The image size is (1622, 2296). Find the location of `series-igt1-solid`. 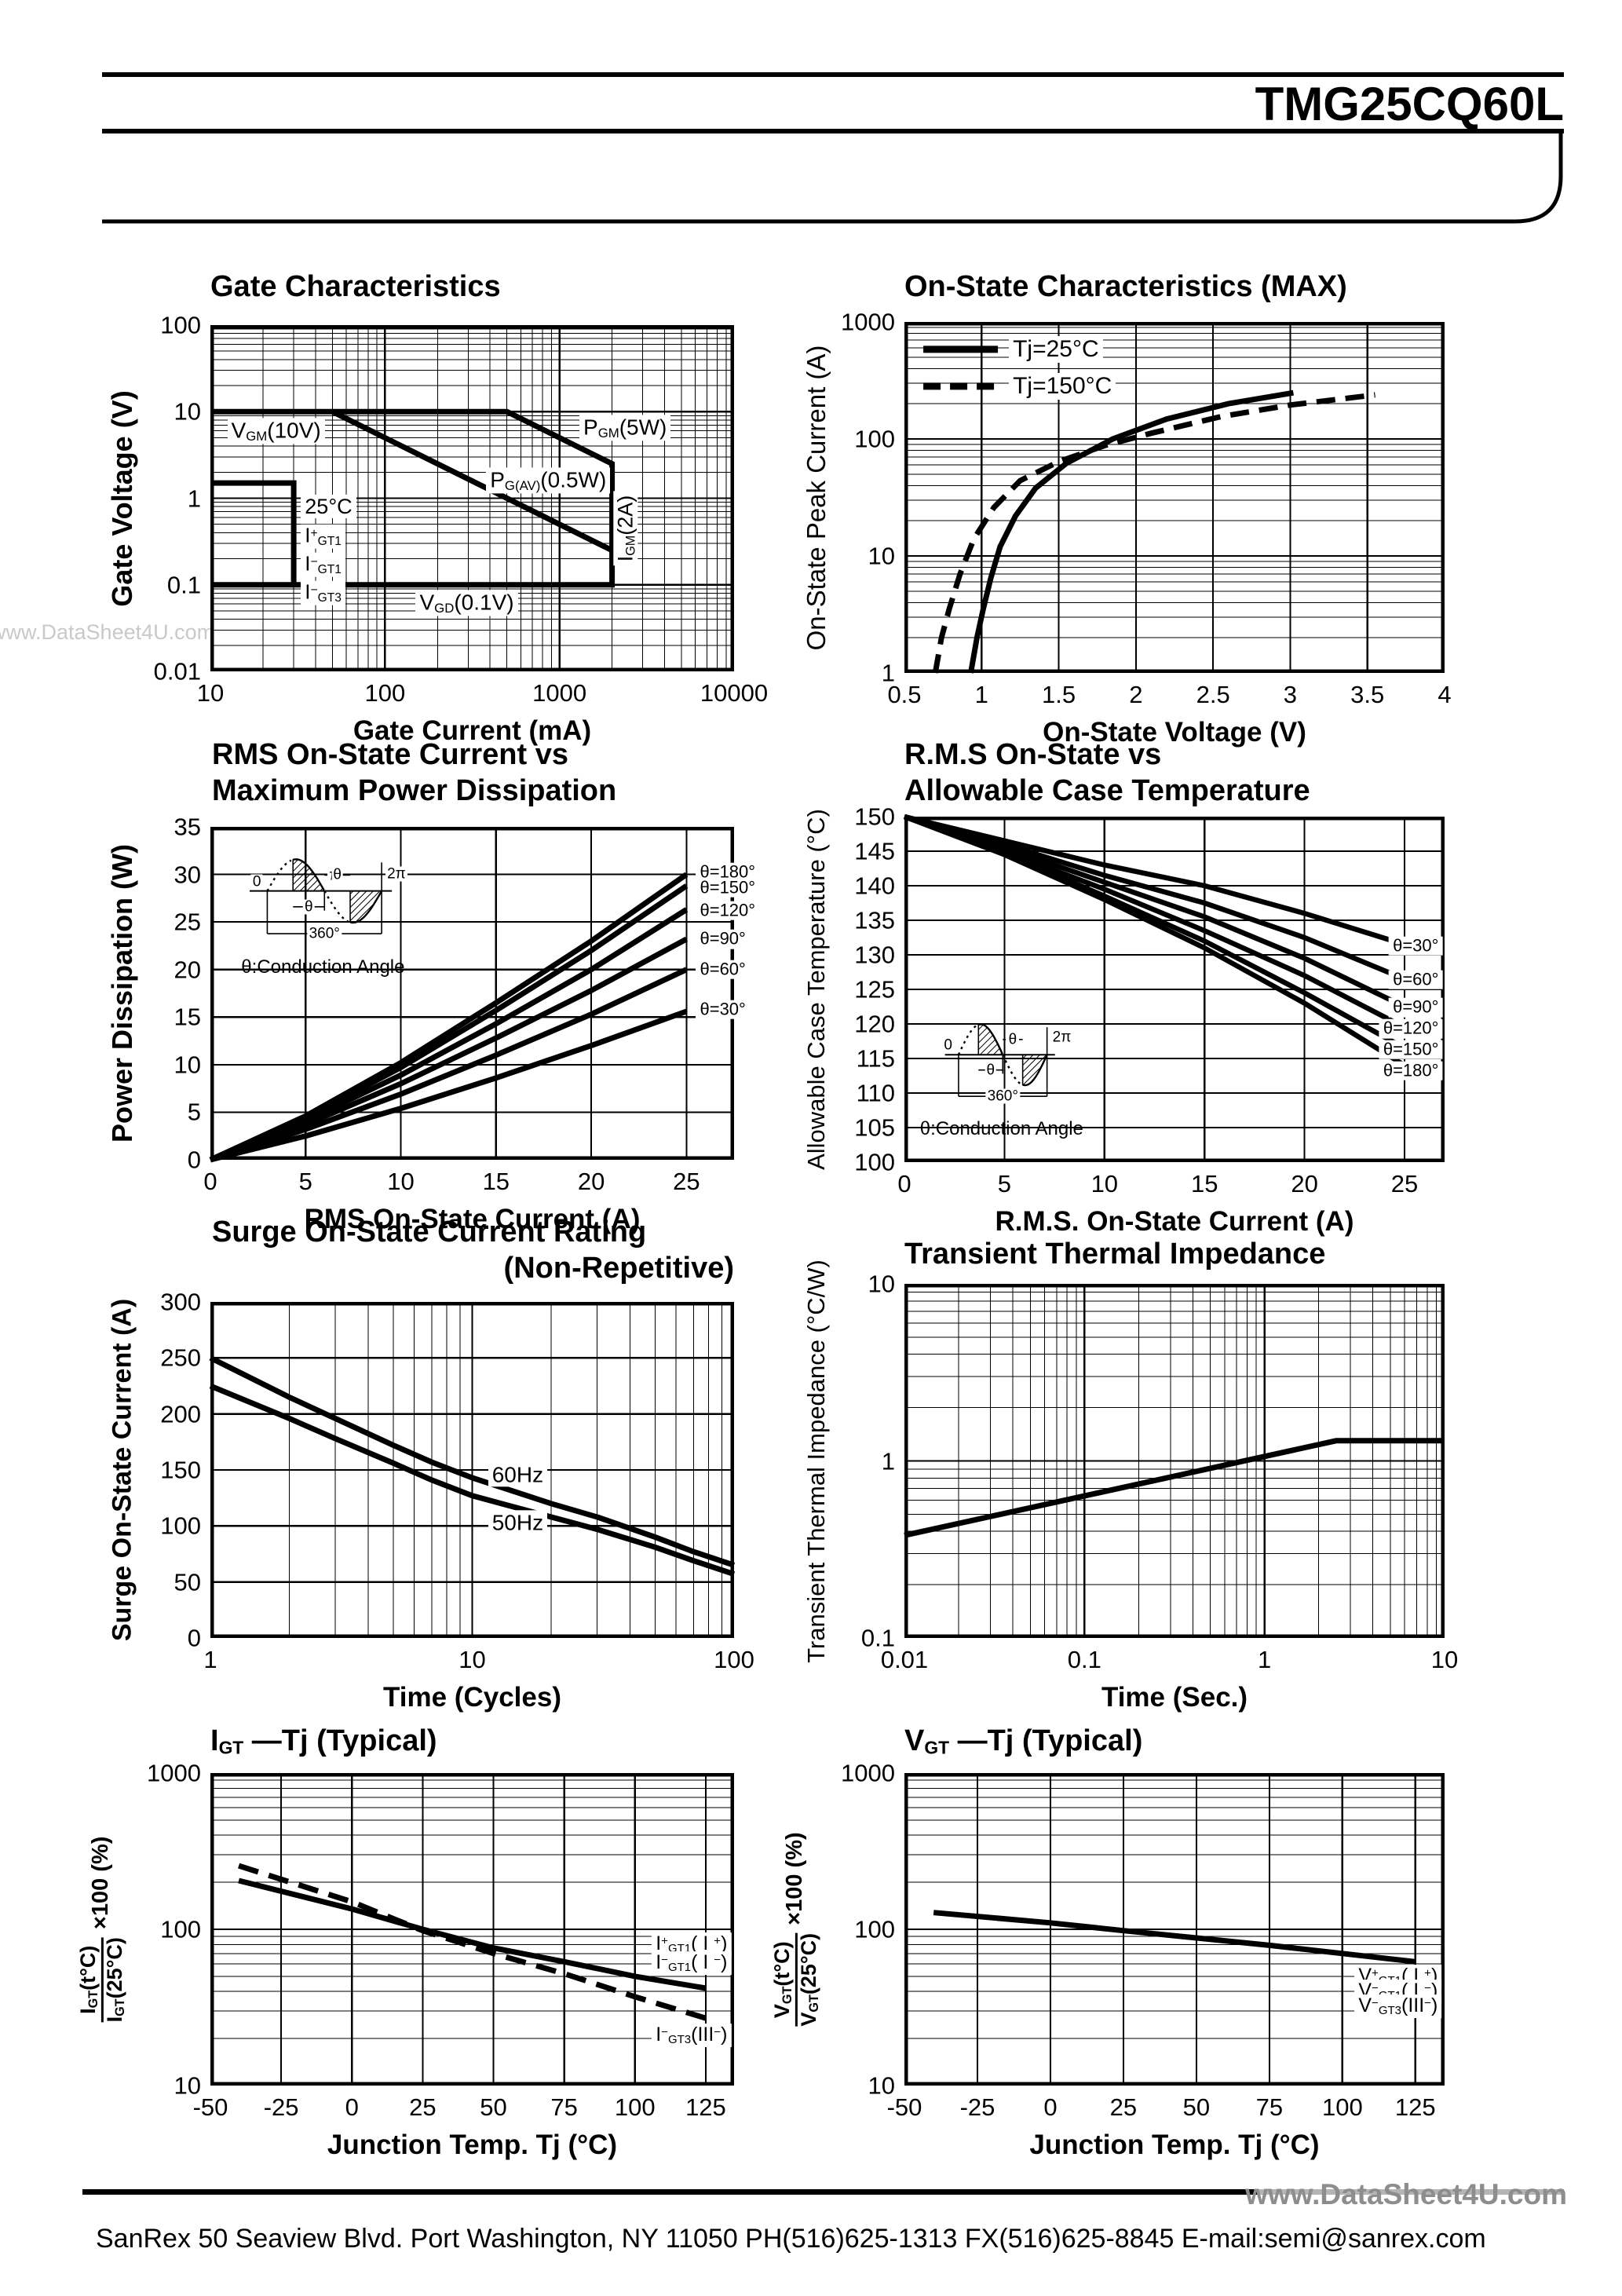

series-igt1-solid is located at coordinates (472, 1934).